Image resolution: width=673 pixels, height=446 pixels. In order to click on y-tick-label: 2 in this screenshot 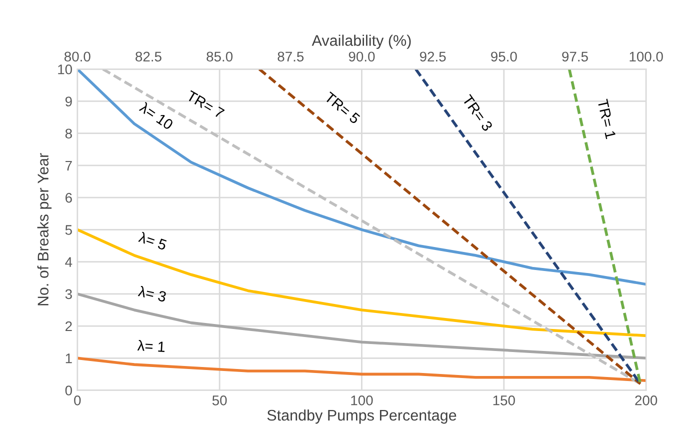, I will do `click(69, 326)`.